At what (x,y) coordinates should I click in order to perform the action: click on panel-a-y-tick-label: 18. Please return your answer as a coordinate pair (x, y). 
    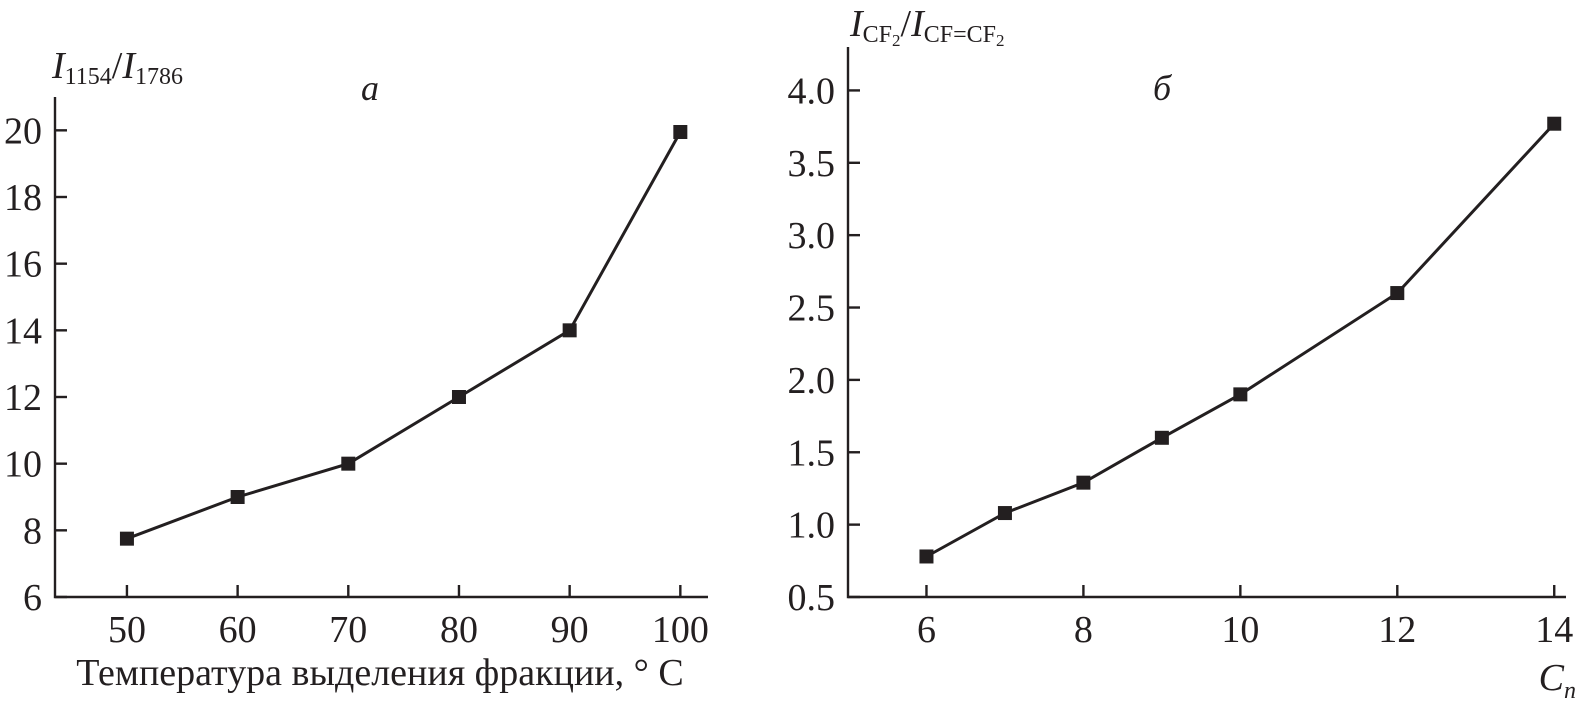
    Looking at the image, I should click on (23, 198).